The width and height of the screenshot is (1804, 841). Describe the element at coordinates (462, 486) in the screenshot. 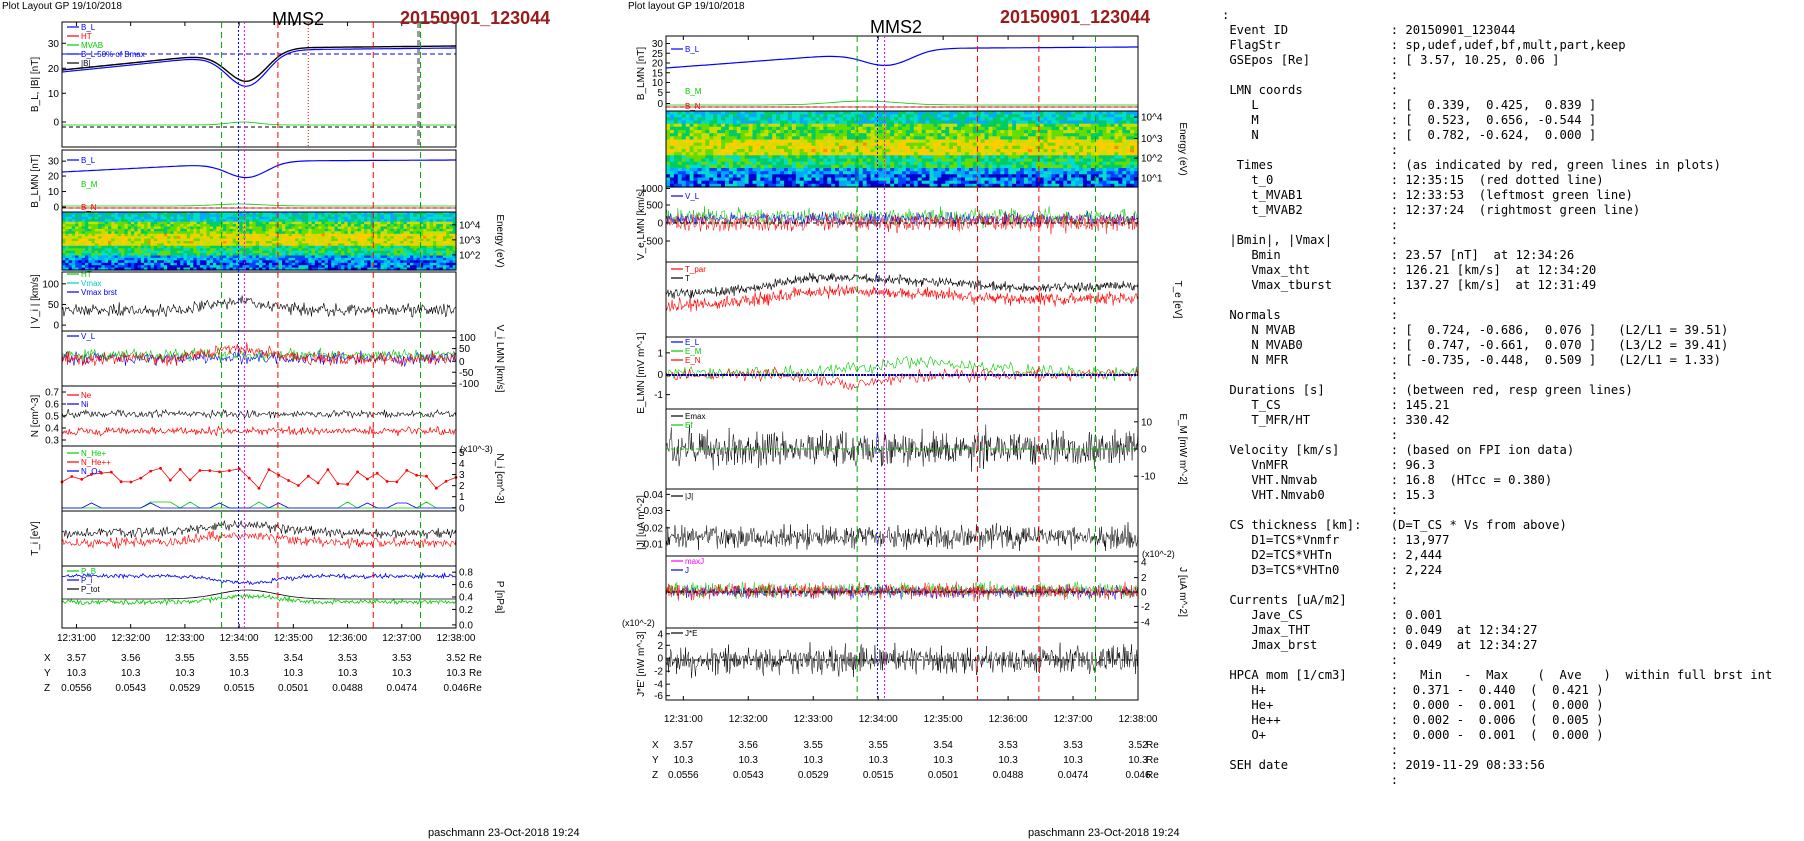

I see `y-tick-label: 2` at that location.